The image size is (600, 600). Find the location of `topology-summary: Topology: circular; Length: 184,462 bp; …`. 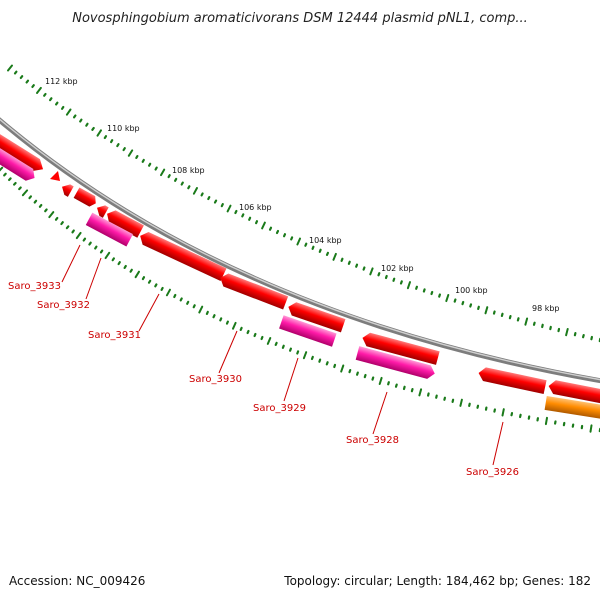

topology-summary: Topology: circular; Length: 184,462 bp; … is located at coordinates (437, 581).